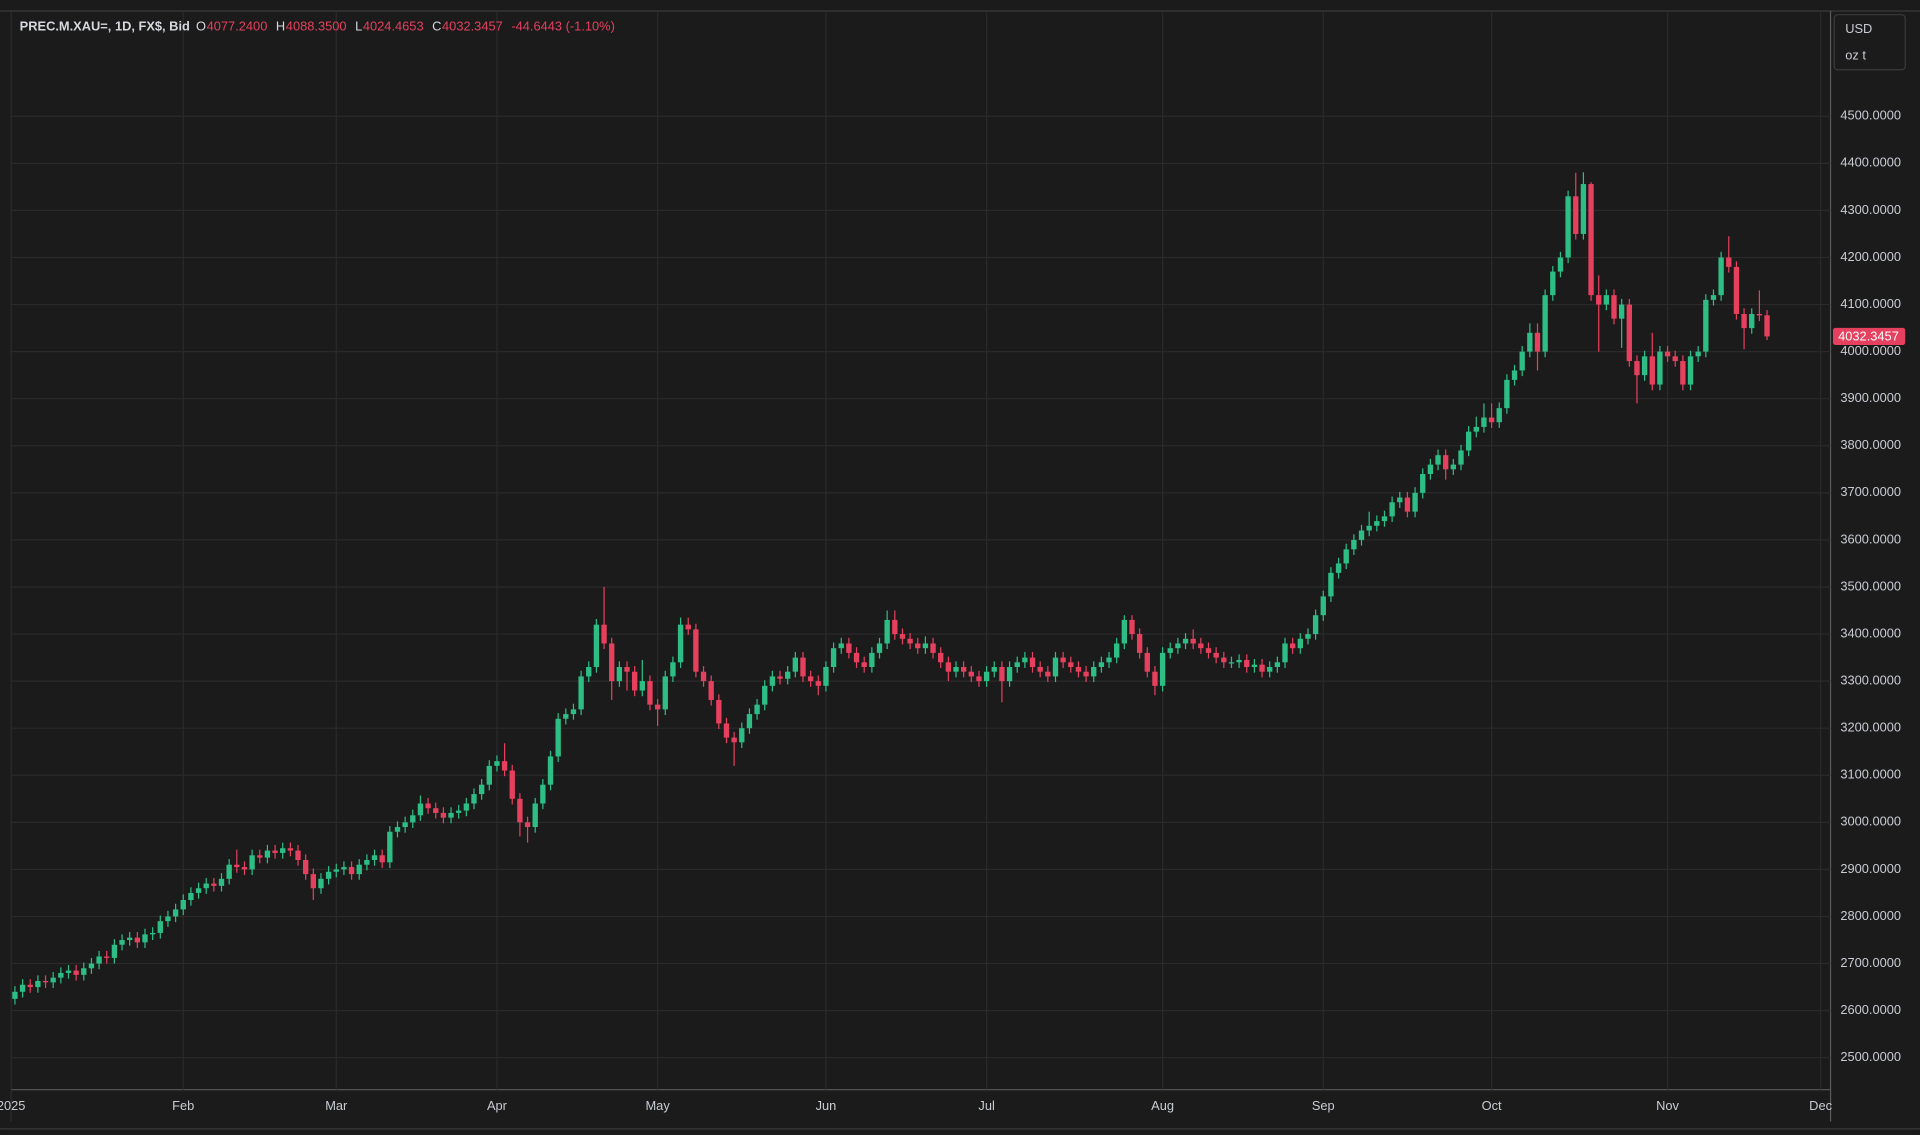 Image resolution: width=1920 pixels, height=1135 pixels. I want to click on x-tick-label: May, so click(657, 1105).